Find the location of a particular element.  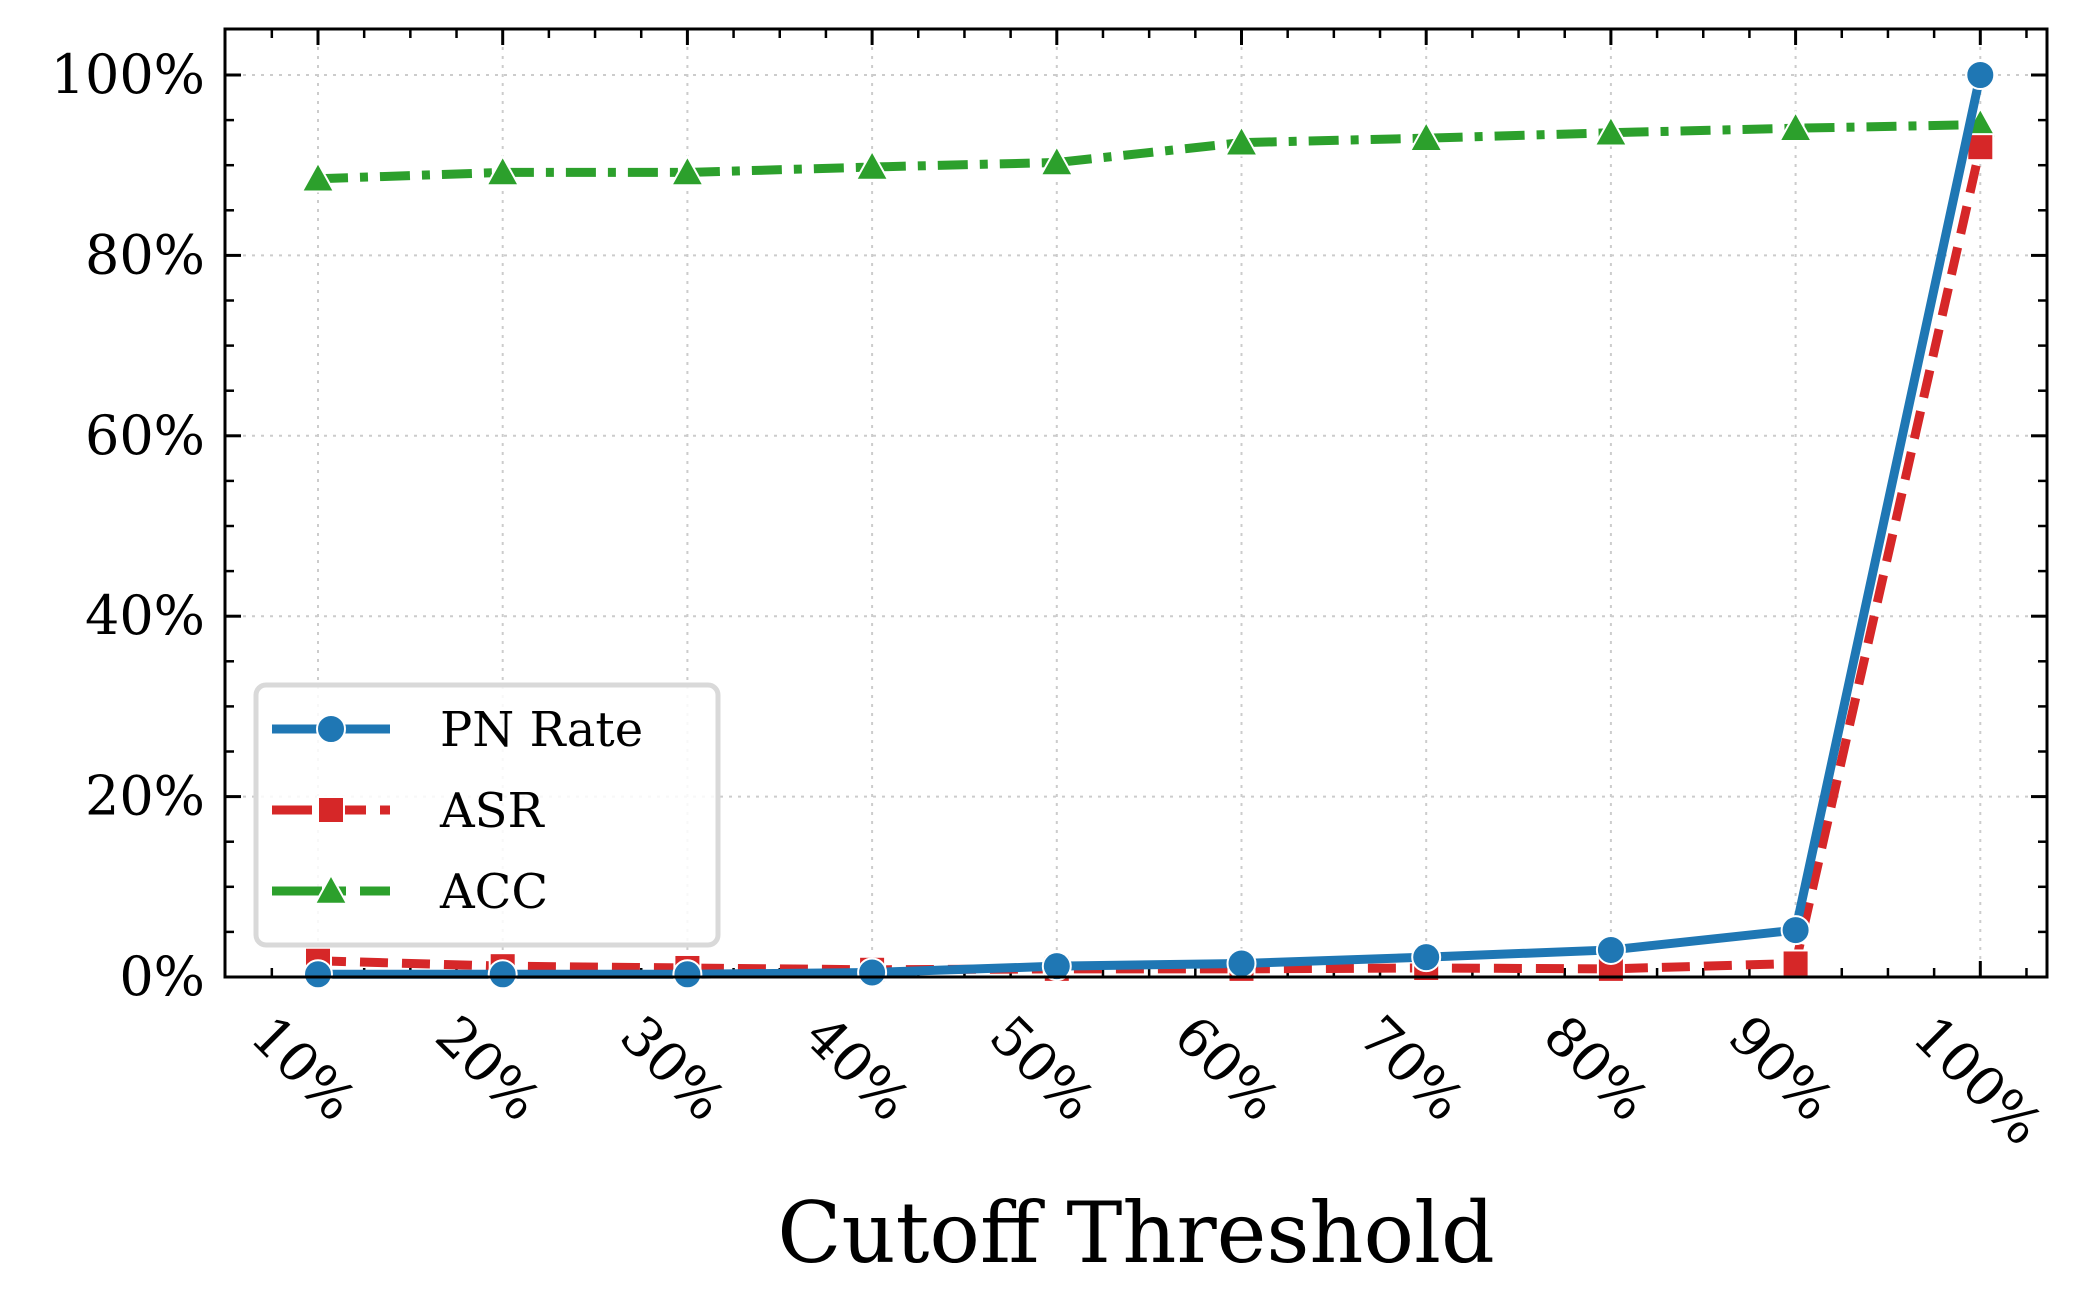

y-tick-label: 100% is located at coordinates (128, 74).